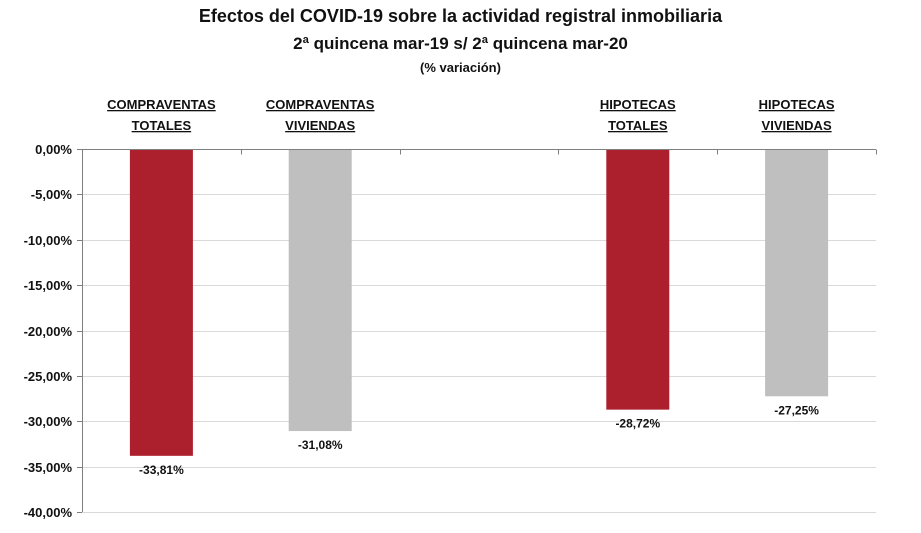  What do you see at coordinates (637, 424) in the screenshot?
I see `data-label: -28,72%` at bounding box center [637, 424].